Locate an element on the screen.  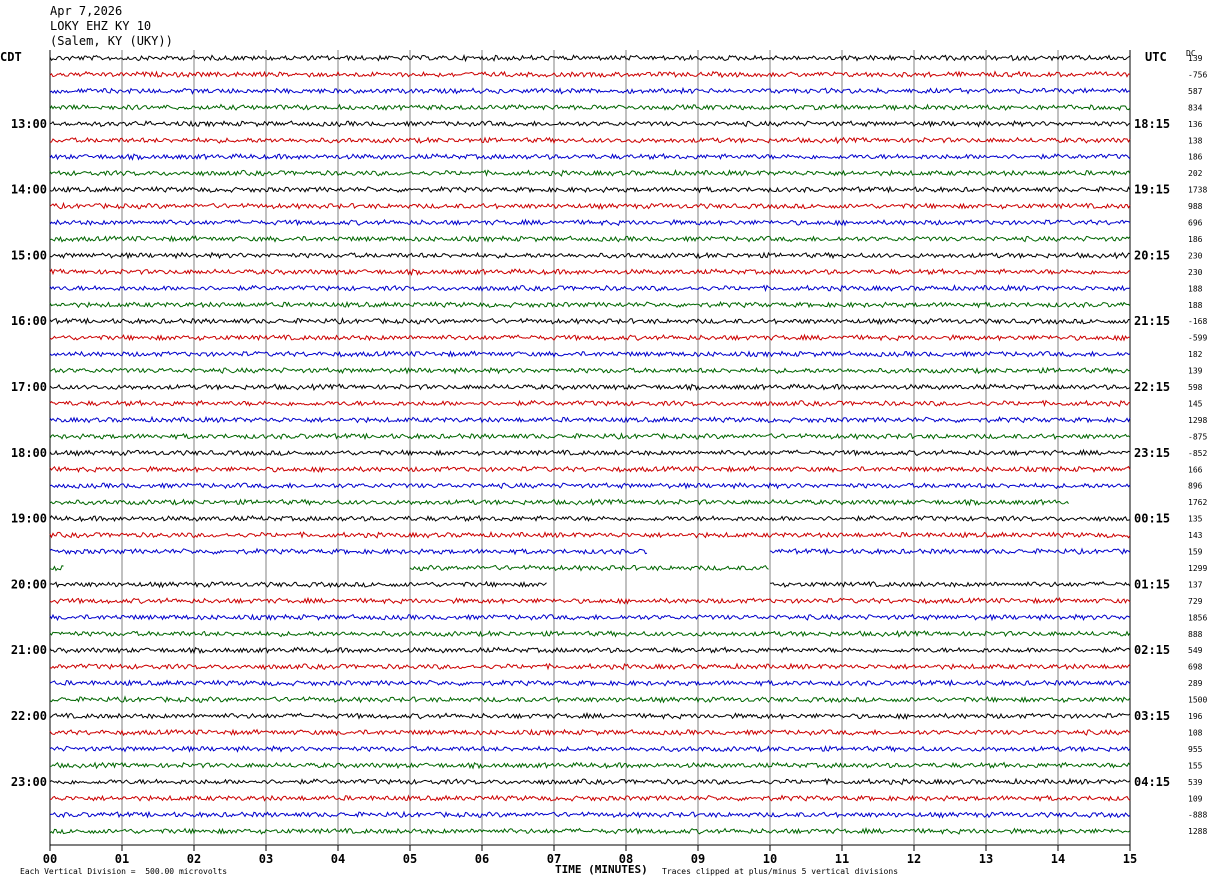
dc-offset-label: 135 is located at coordinates (1195, 519).